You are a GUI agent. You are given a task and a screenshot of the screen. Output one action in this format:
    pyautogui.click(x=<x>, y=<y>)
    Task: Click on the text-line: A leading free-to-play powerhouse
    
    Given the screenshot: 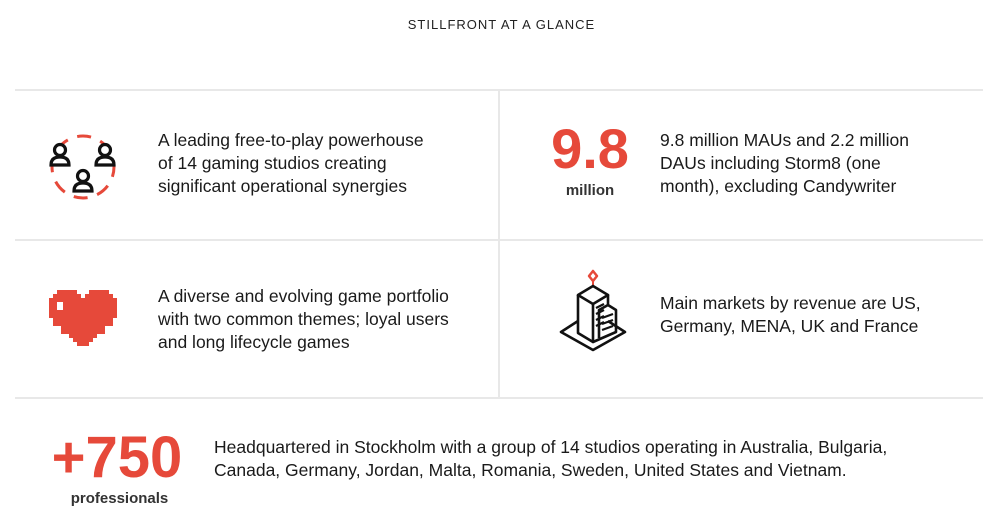 What is the action you would take?
    pyautogui.click(x=291, y=140)
    